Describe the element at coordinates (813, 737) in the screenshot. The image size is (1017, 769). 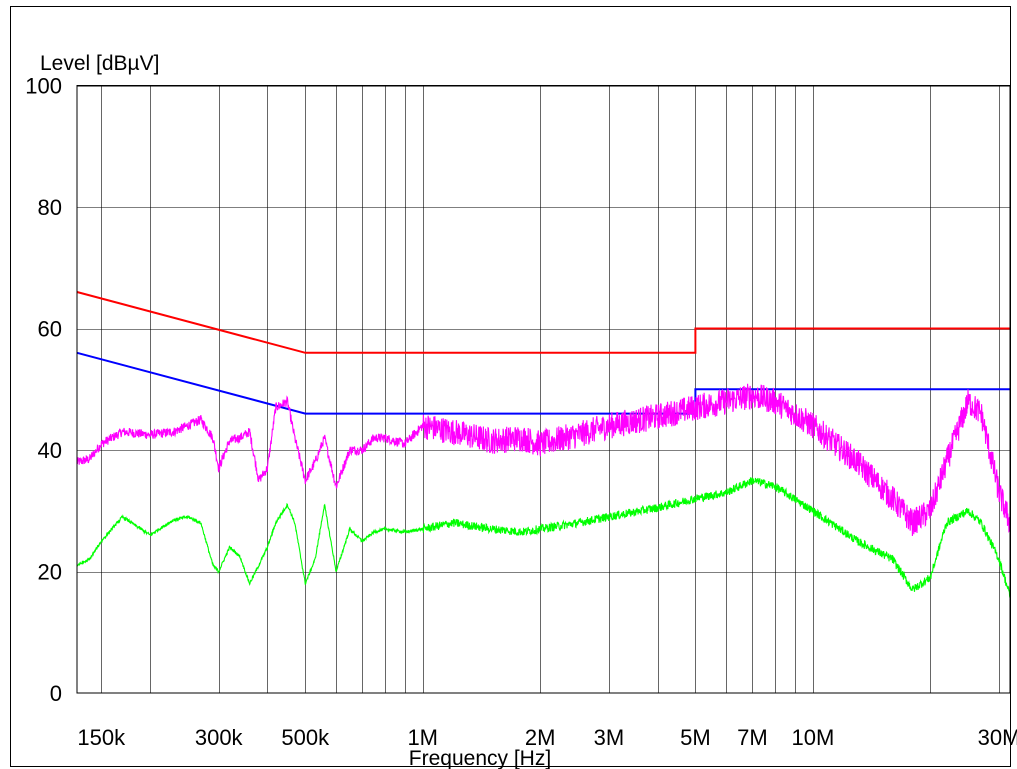
I see `x-tick-label: 10M` at that location.